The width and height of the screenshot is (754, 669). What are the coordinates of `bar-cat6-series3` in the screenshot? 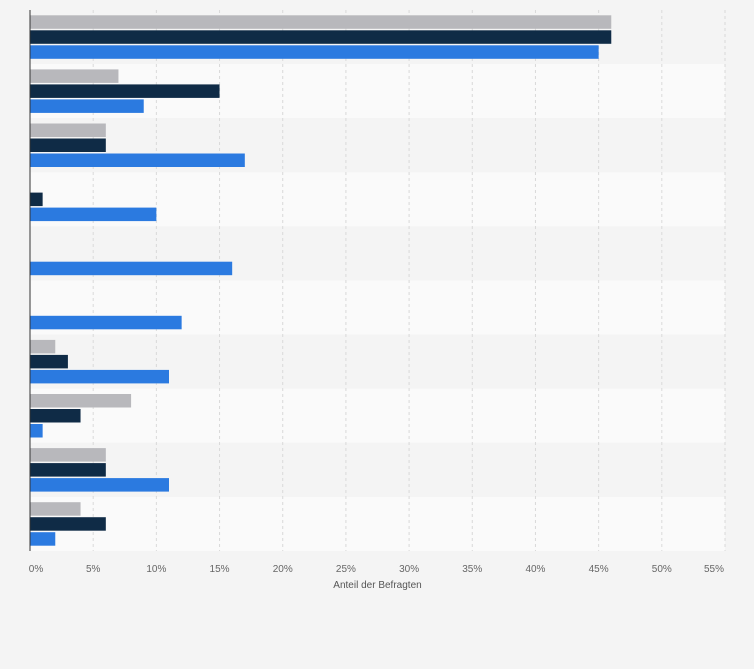 It's located at (106, 322).